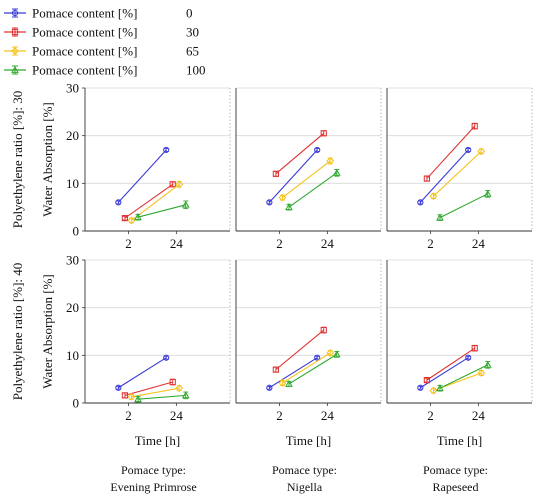 The height and width of the screenshot is (500, 550). I want to click on panel-r1-c1: 2 24, so click(157, 169).